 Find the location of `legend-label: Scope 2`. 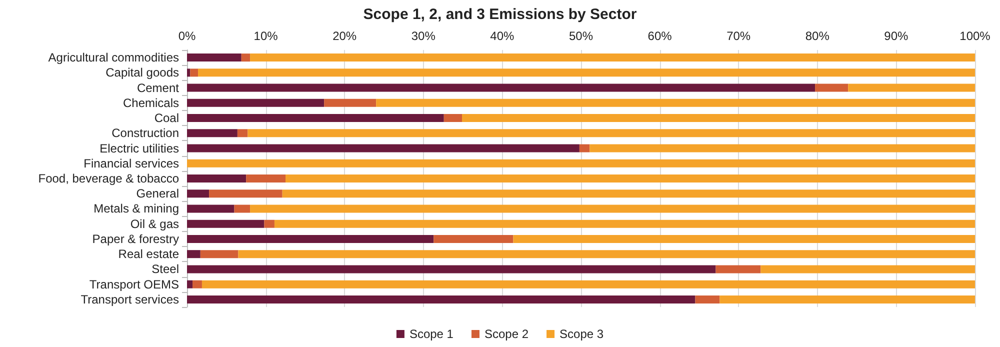

legend-label: Scope 2 is located at coordinates (506, 334).